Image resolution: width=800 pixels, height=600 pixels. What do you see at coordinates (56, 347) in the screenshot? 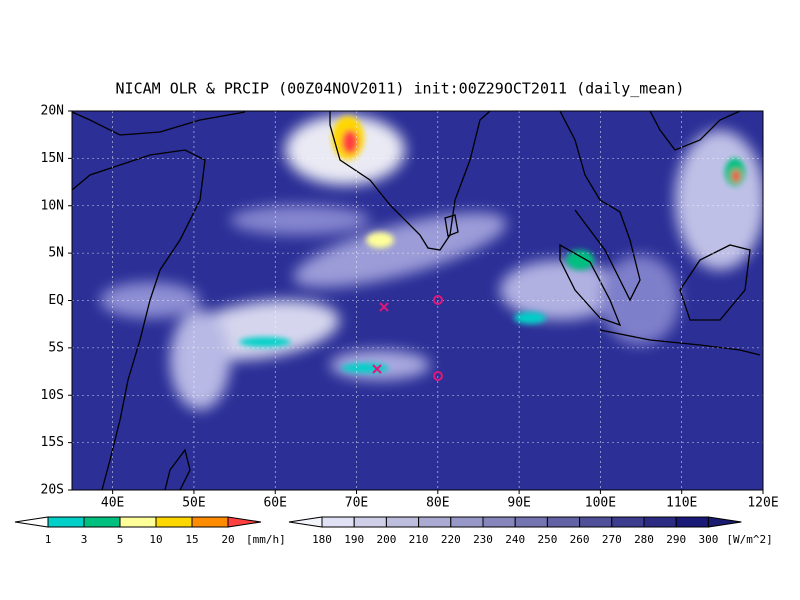
I see `lat-label: 5S` at bounding box center [56, 347].